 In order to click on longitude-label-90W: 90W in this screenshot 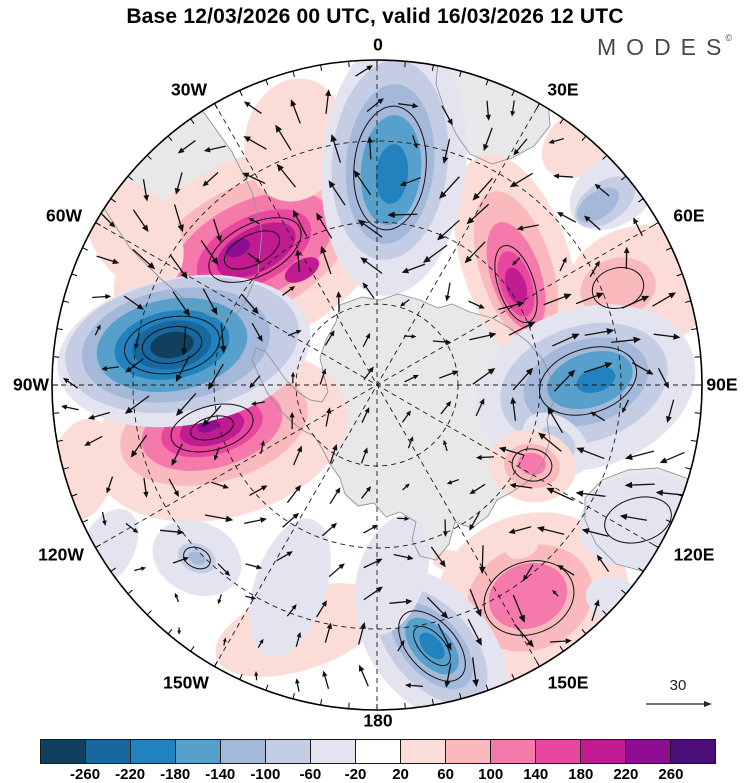, I will do `click(31, 385)`.